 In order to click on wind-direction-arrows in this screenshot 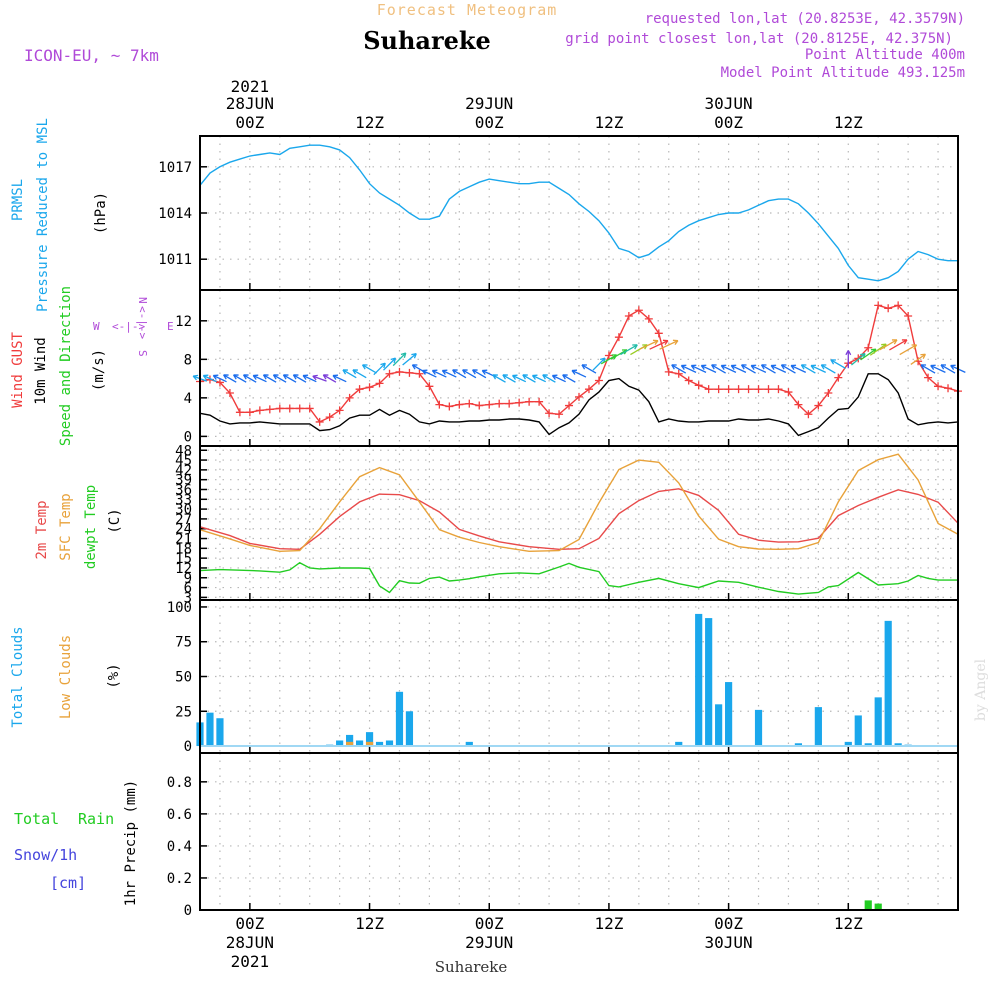, I will do `click(579, 361)`.